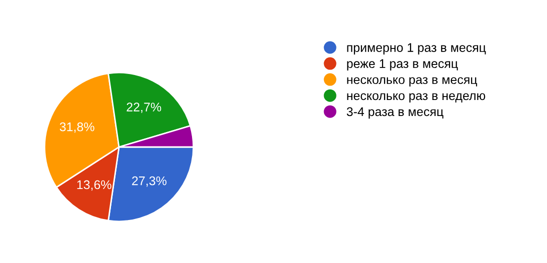  Describe the element at coordinates (416, 98) in the screenshot. I see `legend-label: несколько раз в неделю` at that location.